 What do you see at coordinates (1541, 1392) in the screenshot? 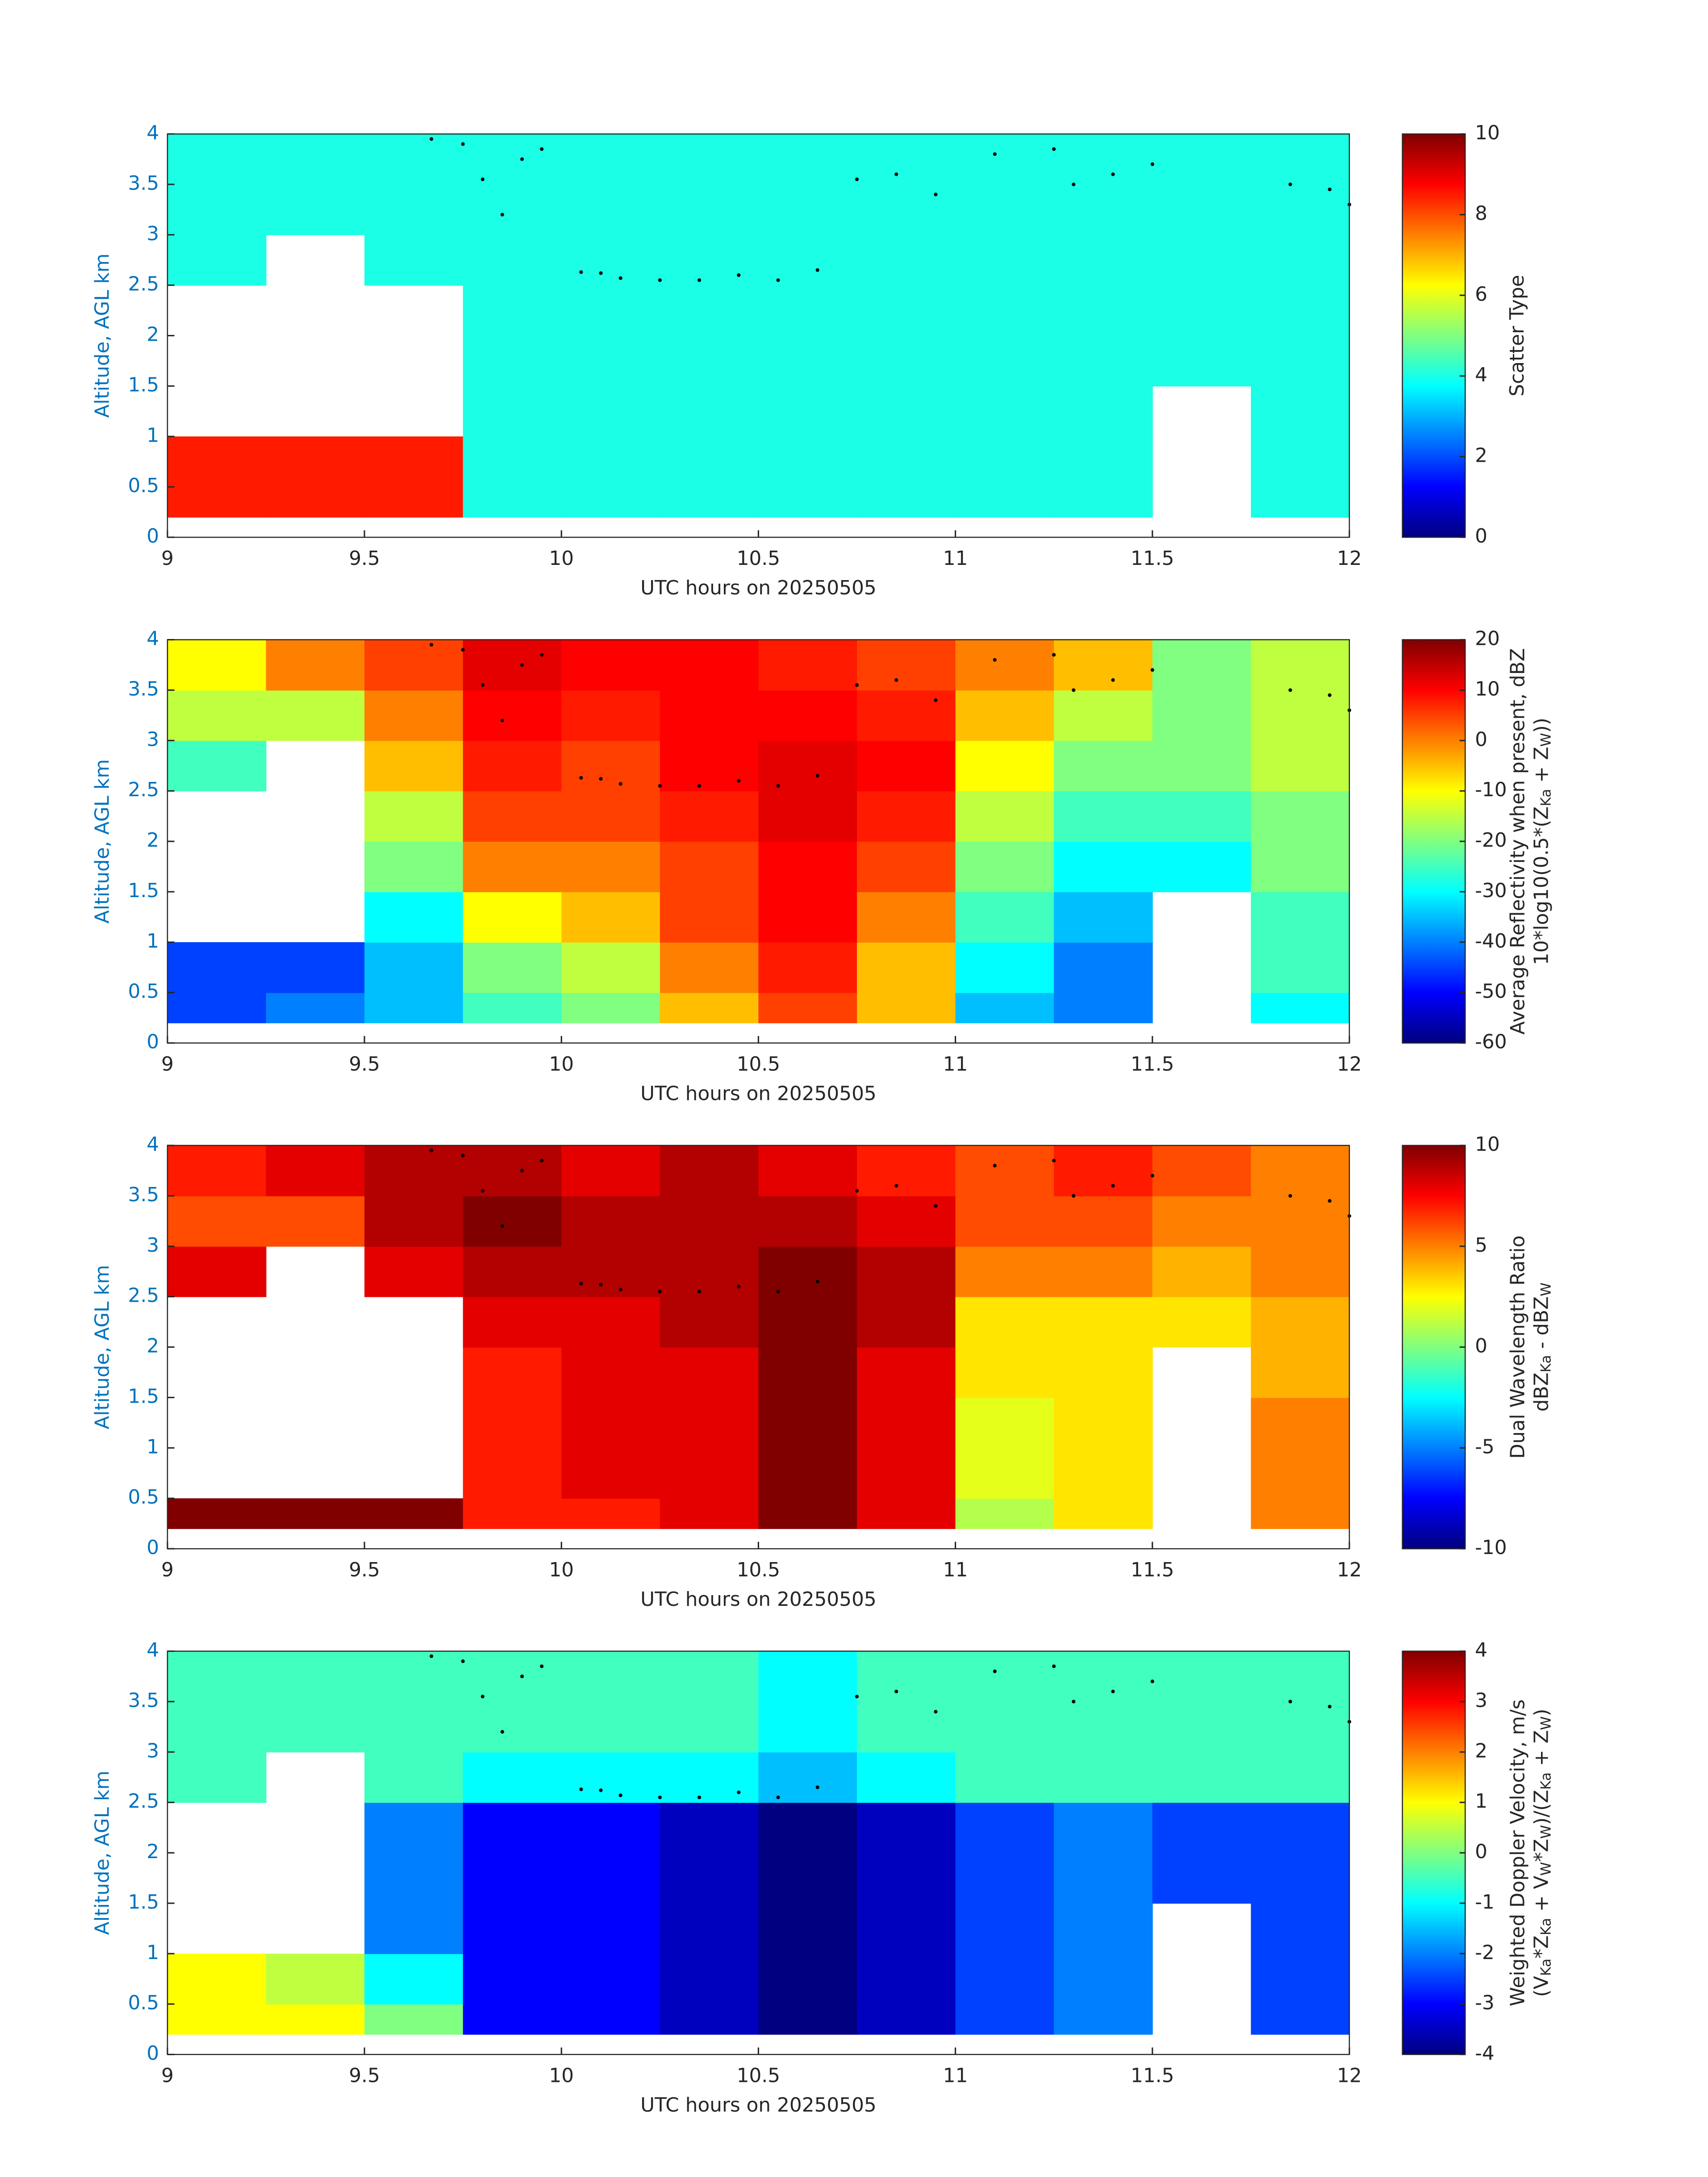
I see `colorbar-label-part: dBZ` at bounding box center [1541, 1392].